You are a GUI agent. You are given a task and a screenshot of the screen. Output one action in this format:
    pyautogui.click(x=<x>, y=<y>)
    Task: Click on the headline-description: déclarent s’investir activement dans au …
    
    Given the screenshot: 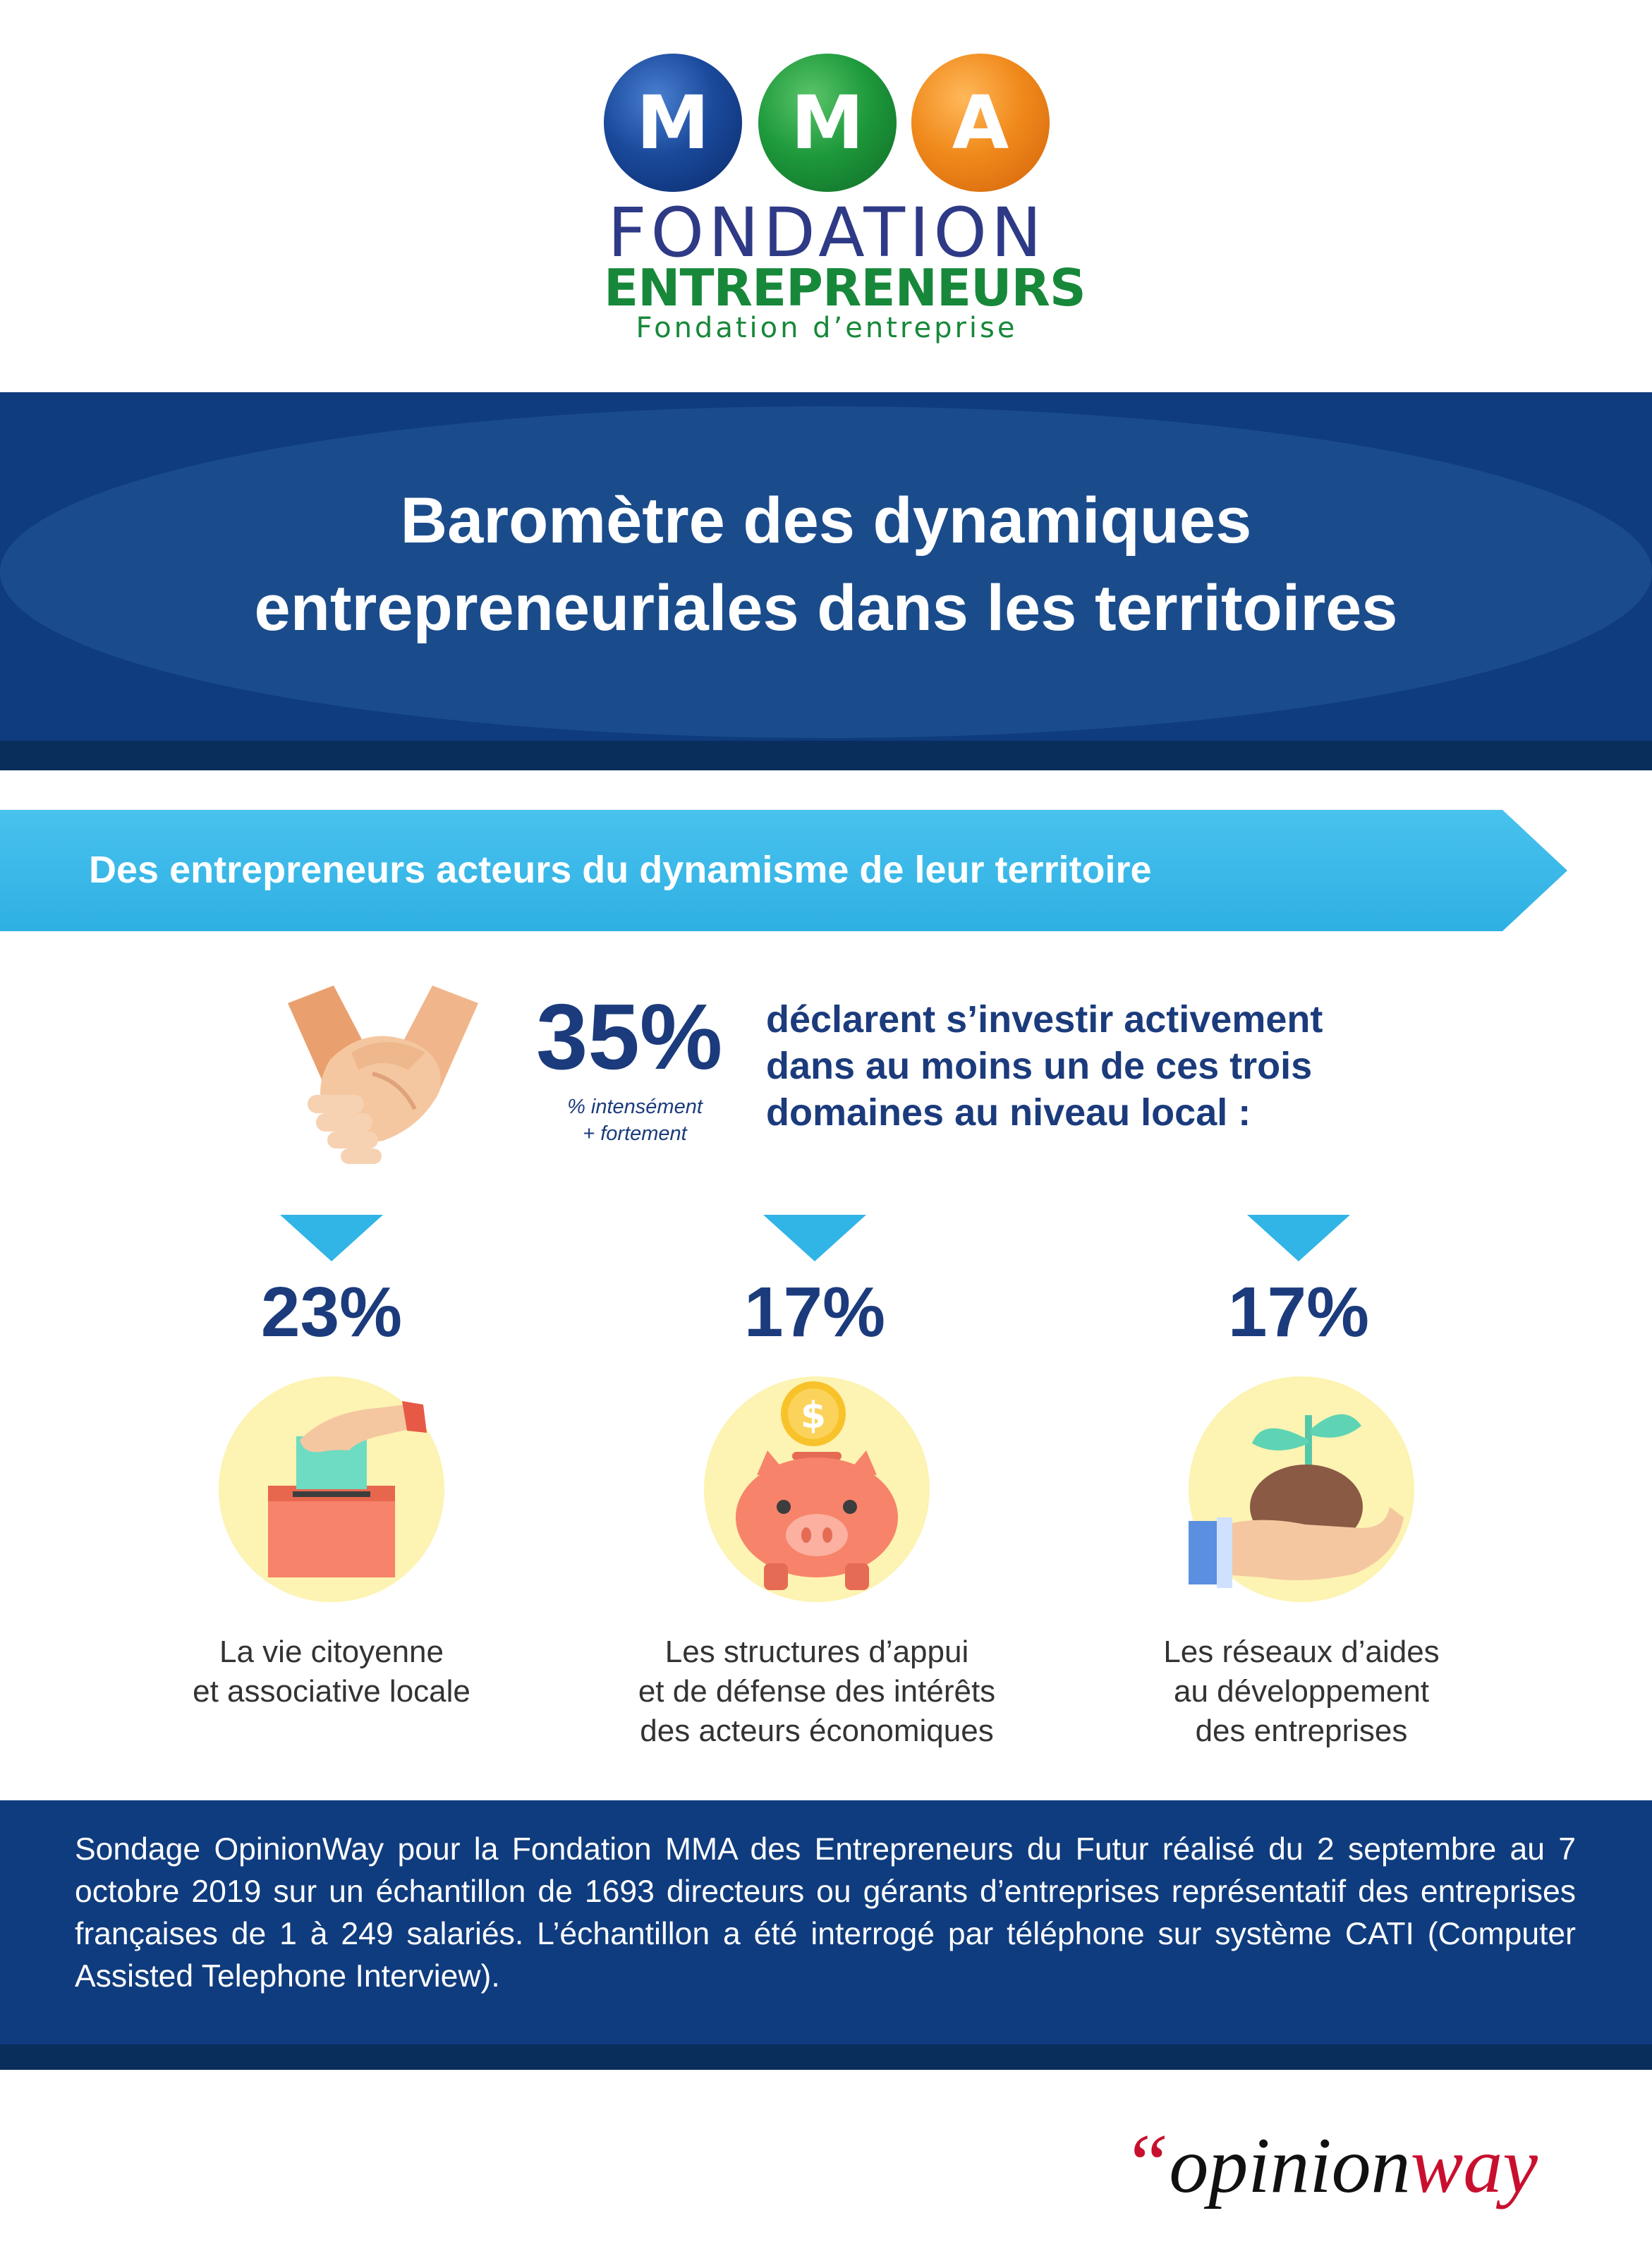 What is the action you would take?
    pyautogui.click(x=1090, y=1066)
    